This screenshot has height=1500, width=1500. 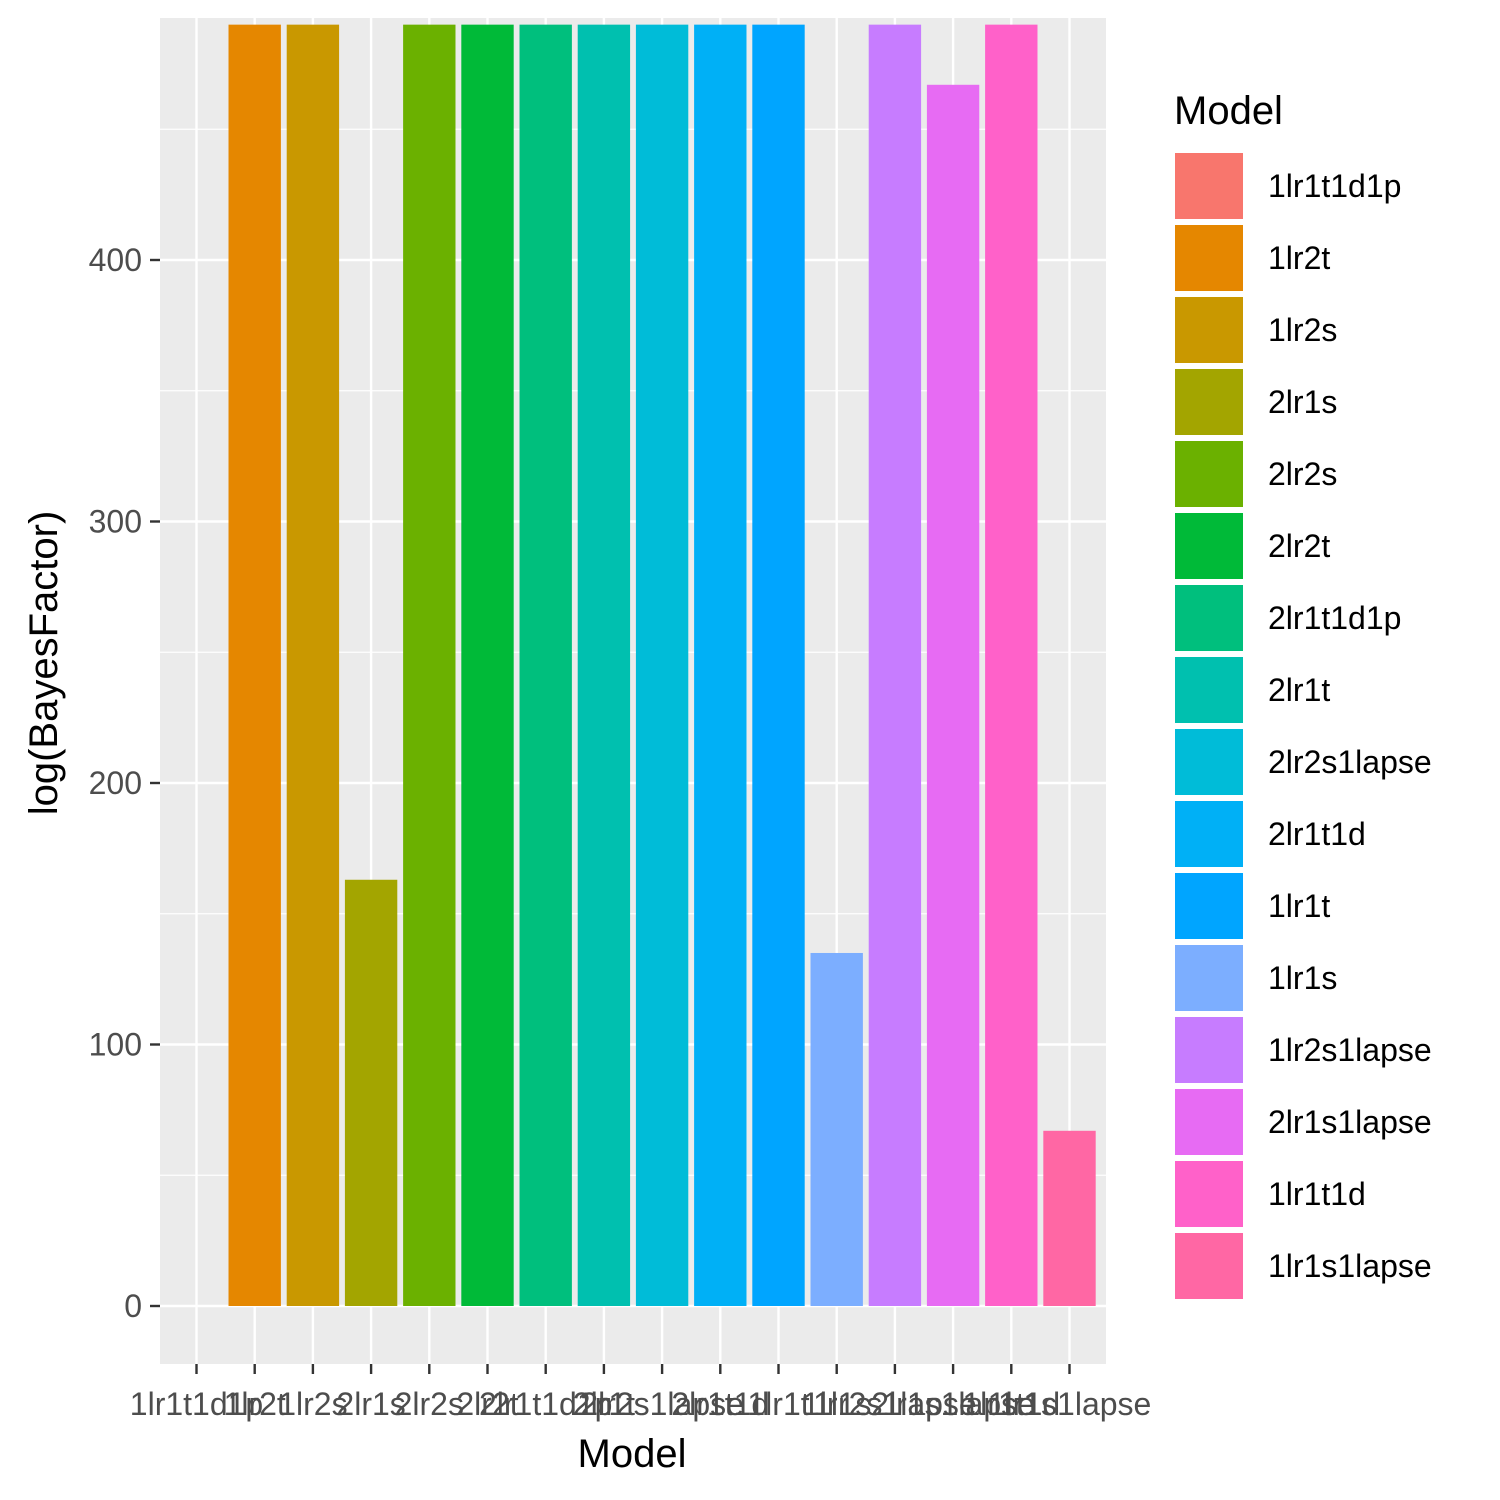 What do you see at coordinates (1011, 1404) in the screenshot?
I see `x-tick-label: 1lr1t1d` at bounding box center [1011, 1404].